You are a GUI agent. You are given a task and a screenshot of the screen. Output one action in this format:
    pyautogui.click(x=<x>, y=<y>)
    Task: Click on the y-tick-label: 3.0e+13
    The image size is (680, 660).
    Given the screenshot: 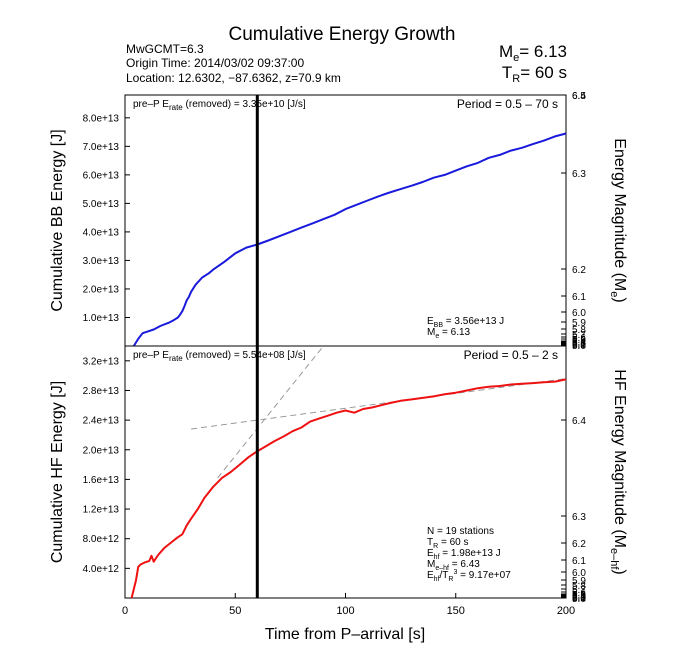 What is the action you would take?
    pyautogui.click(x=101, y=261)
    